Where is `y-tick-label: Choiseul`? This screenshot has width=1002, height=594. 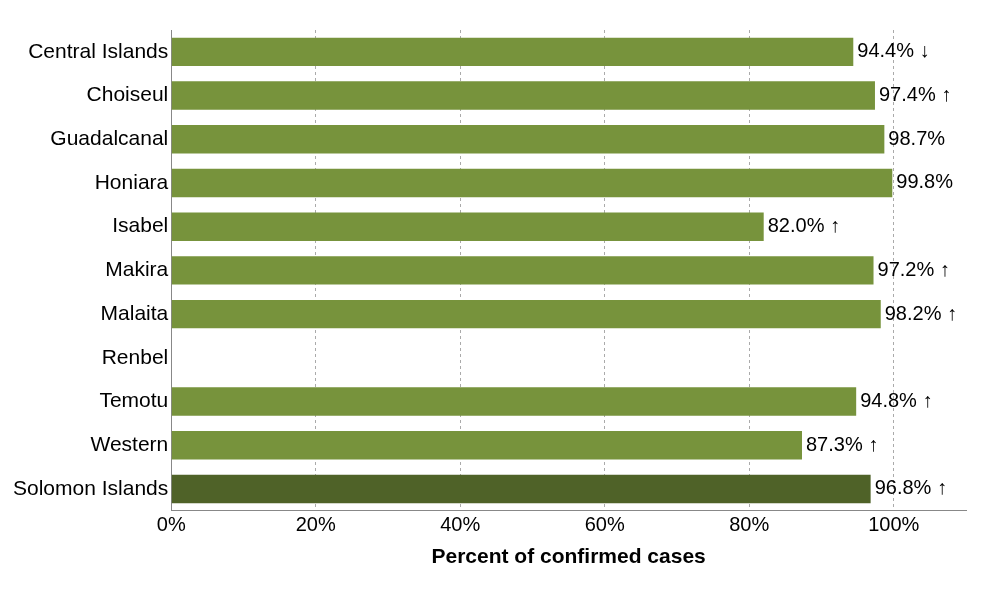 y-tick-label: Choiseul is located at coordinates (127, 94).